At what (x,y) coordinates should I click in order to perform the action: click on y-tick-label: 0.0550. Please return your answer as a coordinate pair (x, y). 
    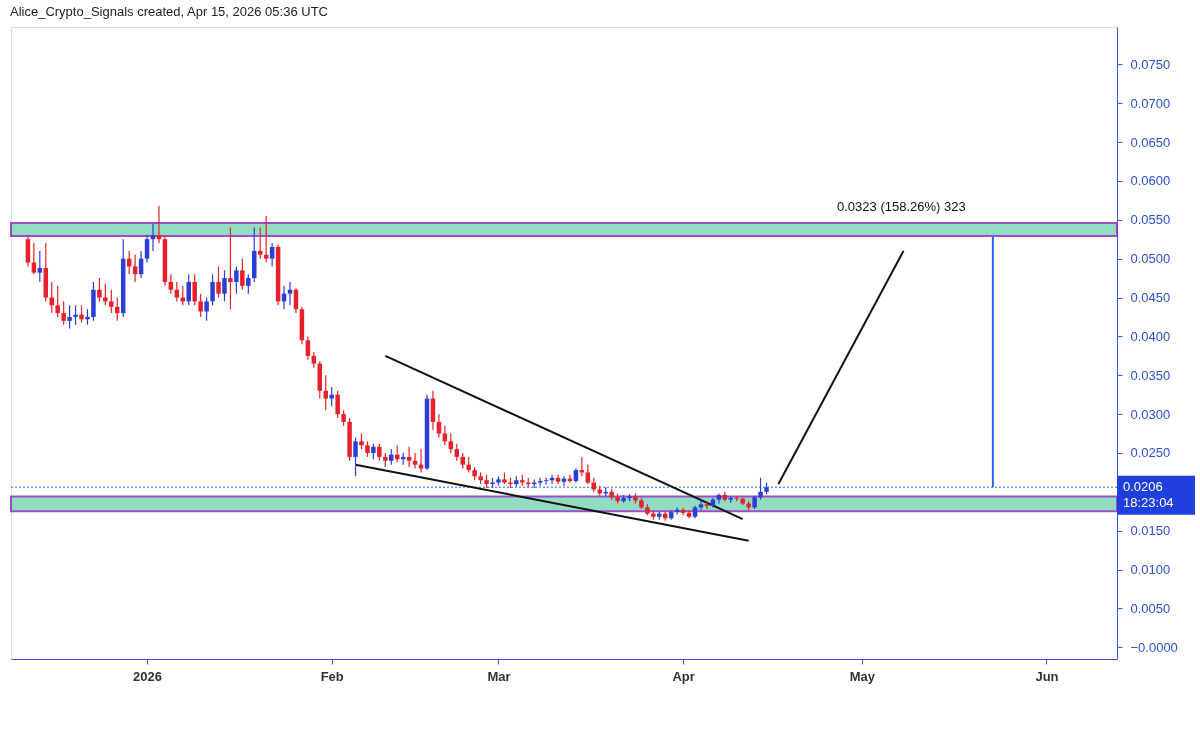
    Looking at the image, I should click on (1150, 220).